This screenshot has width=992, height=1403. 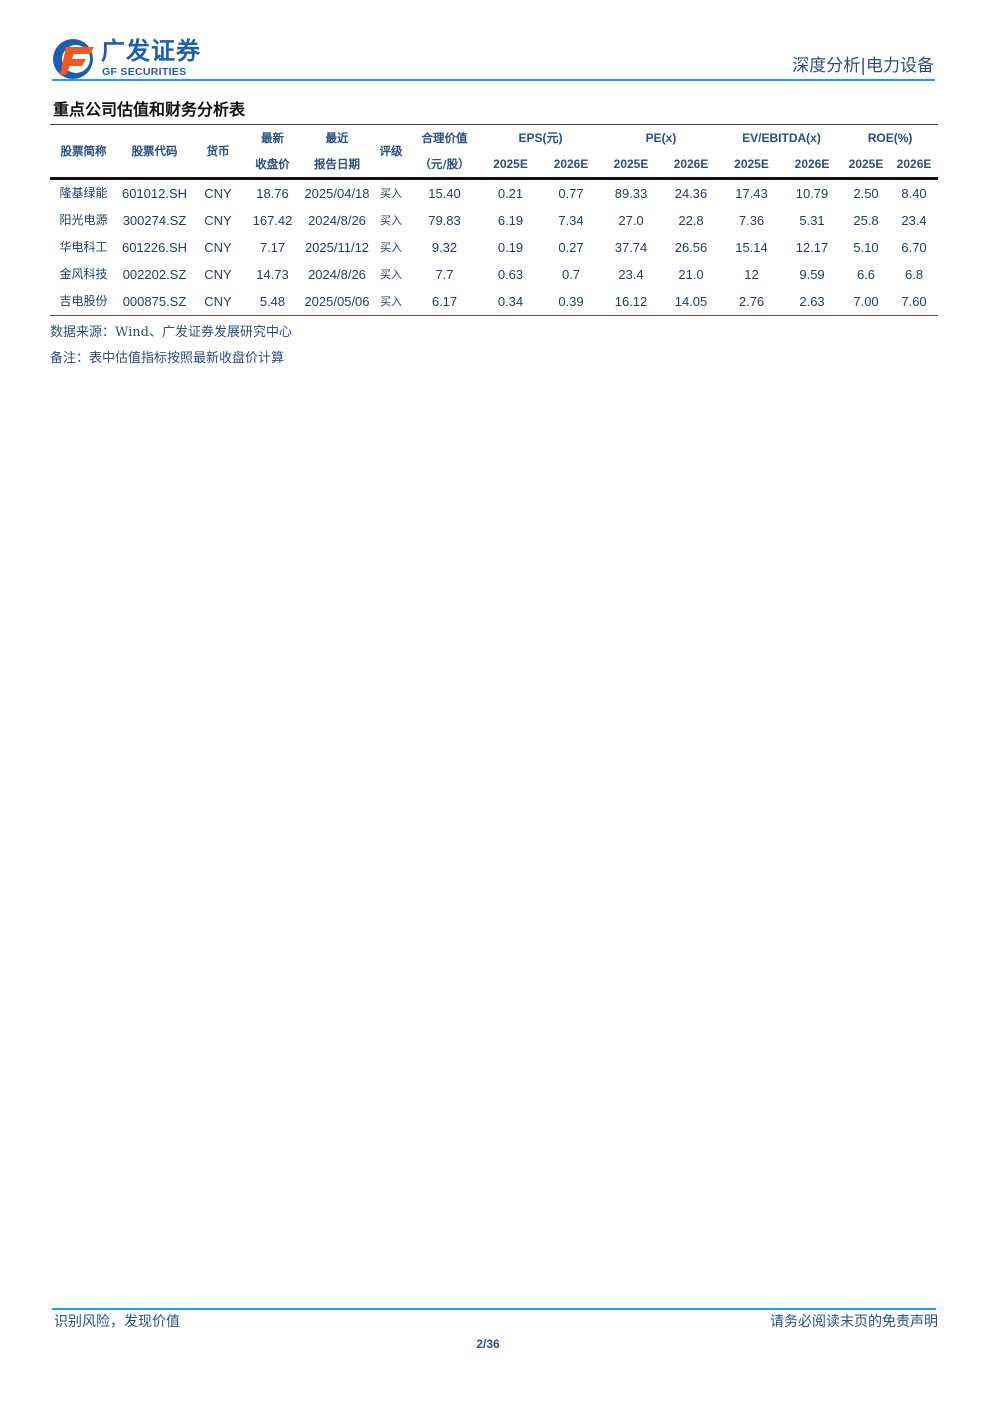 What do you see at coordinates (83, 152) in the screenshot?
I see `col-name: 股票简称` at bounding box center [83, 152].